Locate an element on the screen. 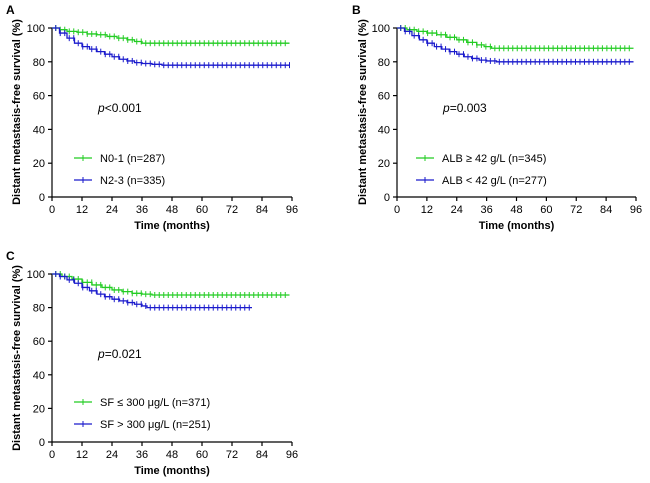 The image size is (650, 483). p-value-number: =0.021 is located at coordinates (123, 354).